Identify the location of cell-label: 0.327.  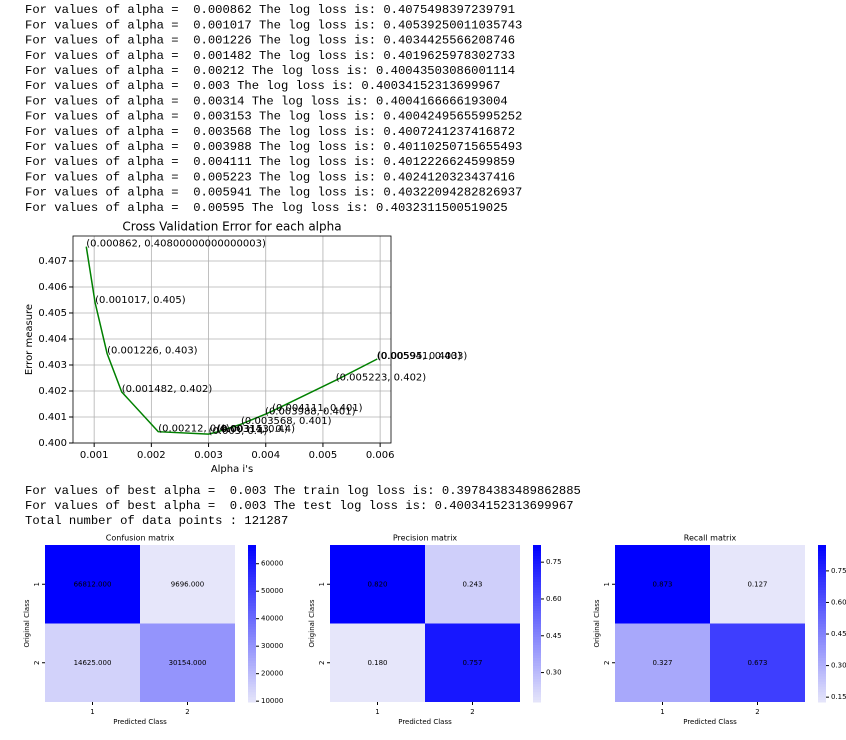
(662, 663).